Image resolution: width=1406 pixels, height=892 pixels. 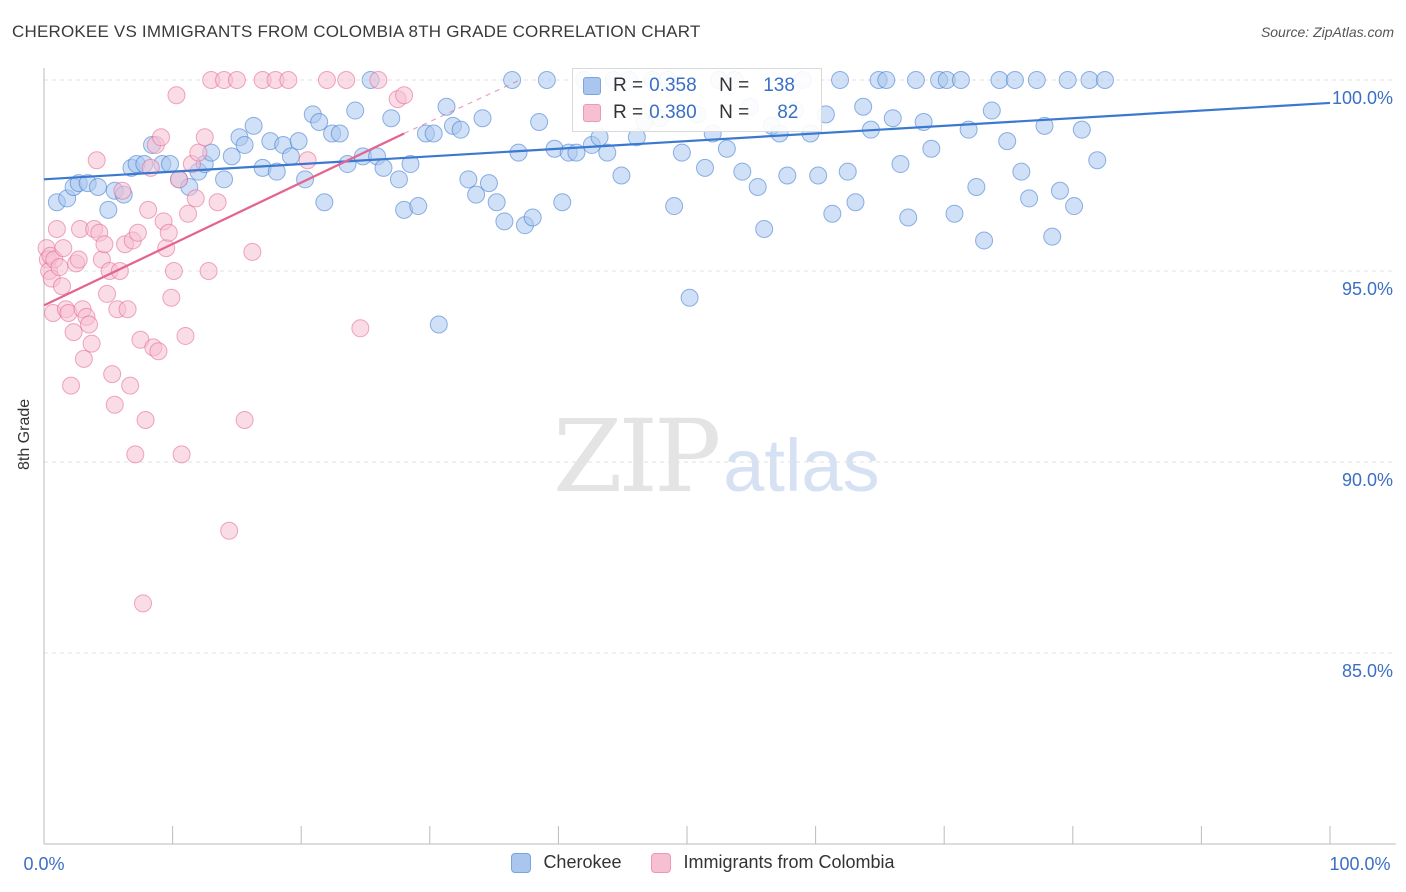 What do you see at coordinates (1362, 98) in the screenshot?
I see `y-tick-label: 100.0%` at bounding box center [1362, 98].